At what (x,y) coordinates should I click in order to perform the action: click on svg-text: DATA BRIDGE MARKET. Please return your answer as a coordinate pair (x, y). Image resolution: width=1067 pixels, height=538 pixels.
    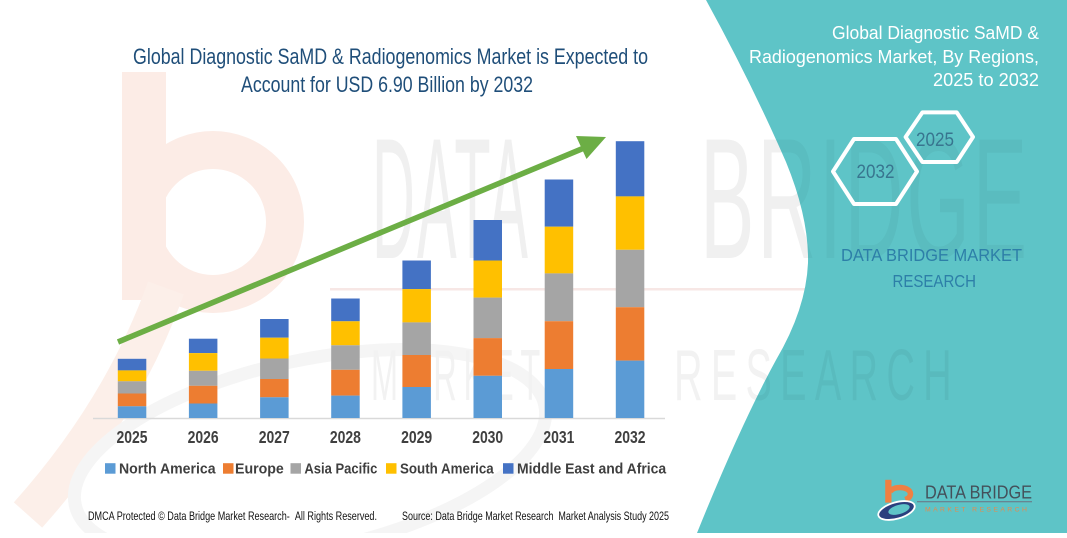
    Looking at the image, I should click on (931, 255).